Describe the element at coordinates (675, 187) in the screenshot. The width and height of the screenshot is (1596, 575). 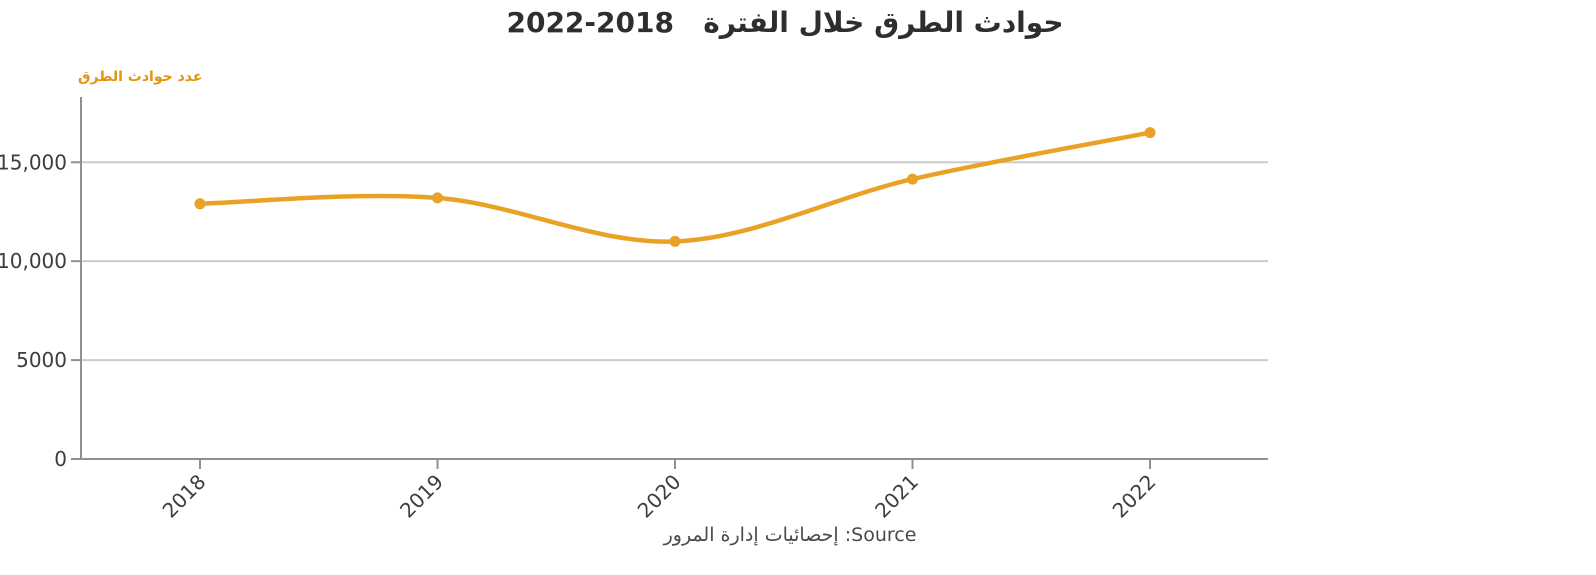
I see `series-line` at that location.